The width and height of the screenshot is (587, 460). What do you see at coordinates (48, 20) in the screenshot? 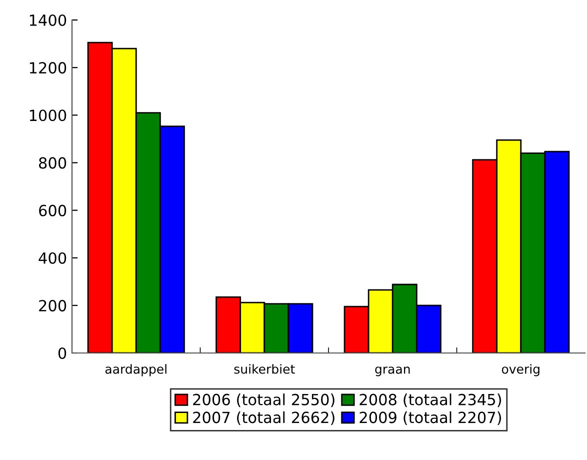
I see `y-tick-label: 1400` at bounding box center [48, 20].